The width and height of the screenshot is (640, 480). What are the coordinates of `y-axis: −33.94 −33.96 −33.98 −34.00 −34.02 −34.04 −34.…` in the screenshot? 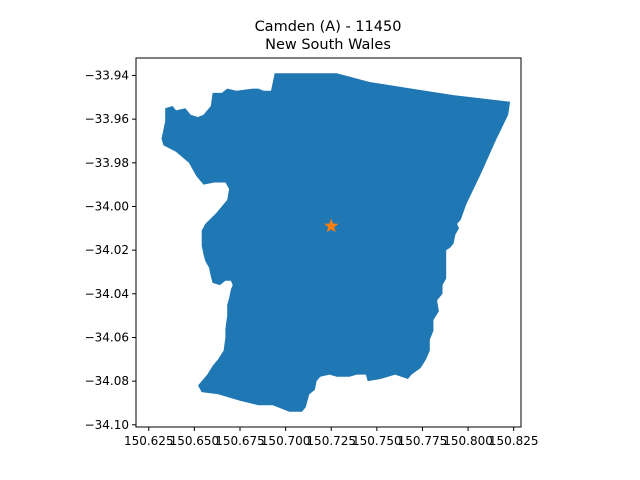 It's located at (110, 250).